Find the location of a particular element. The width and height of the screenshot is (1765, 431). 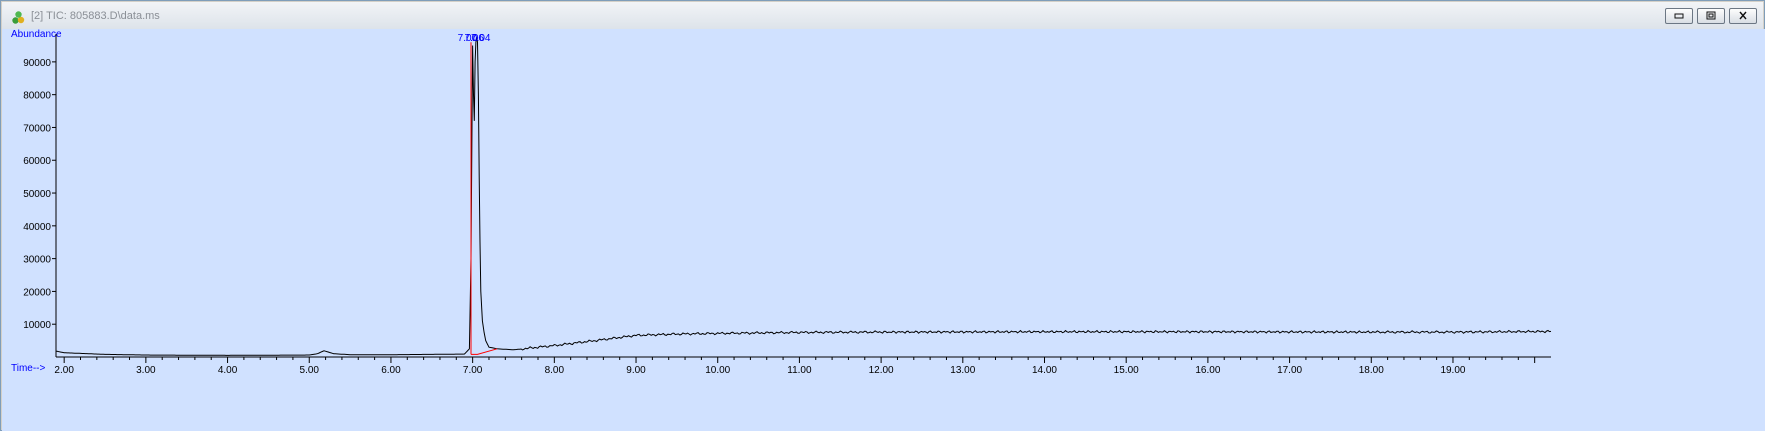

restore-button is located at coordinates (1711, 16).